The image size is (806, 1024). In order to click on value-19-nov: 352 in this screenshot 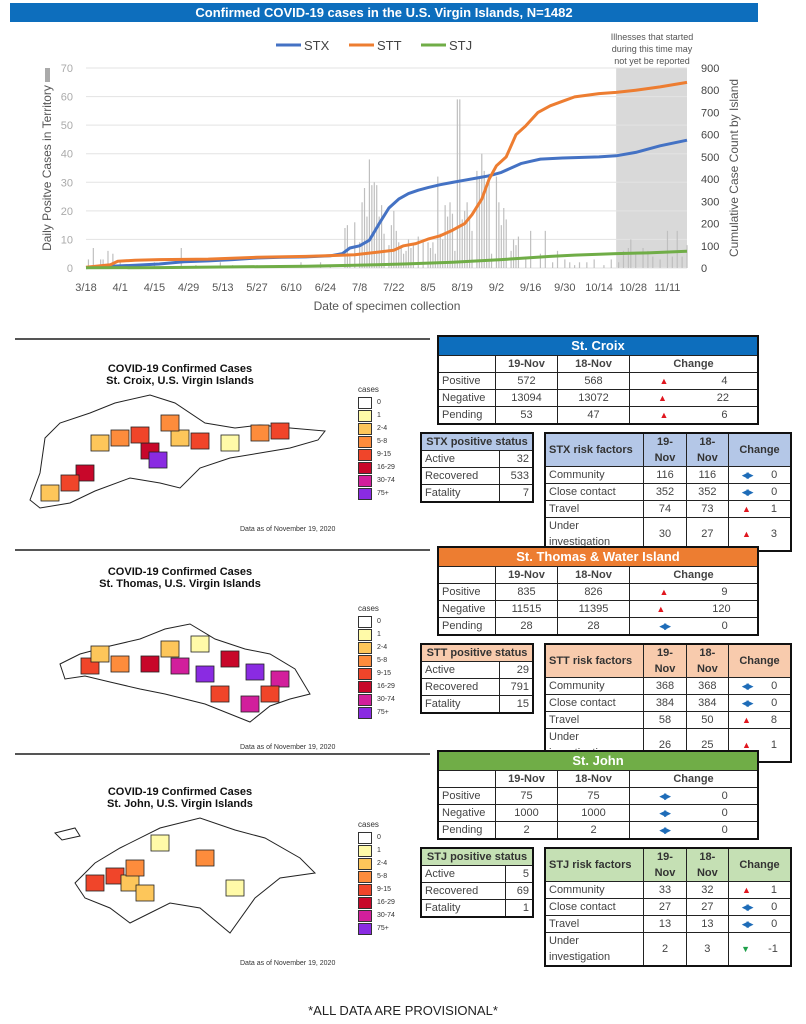, I will do `click(665, 492)`.